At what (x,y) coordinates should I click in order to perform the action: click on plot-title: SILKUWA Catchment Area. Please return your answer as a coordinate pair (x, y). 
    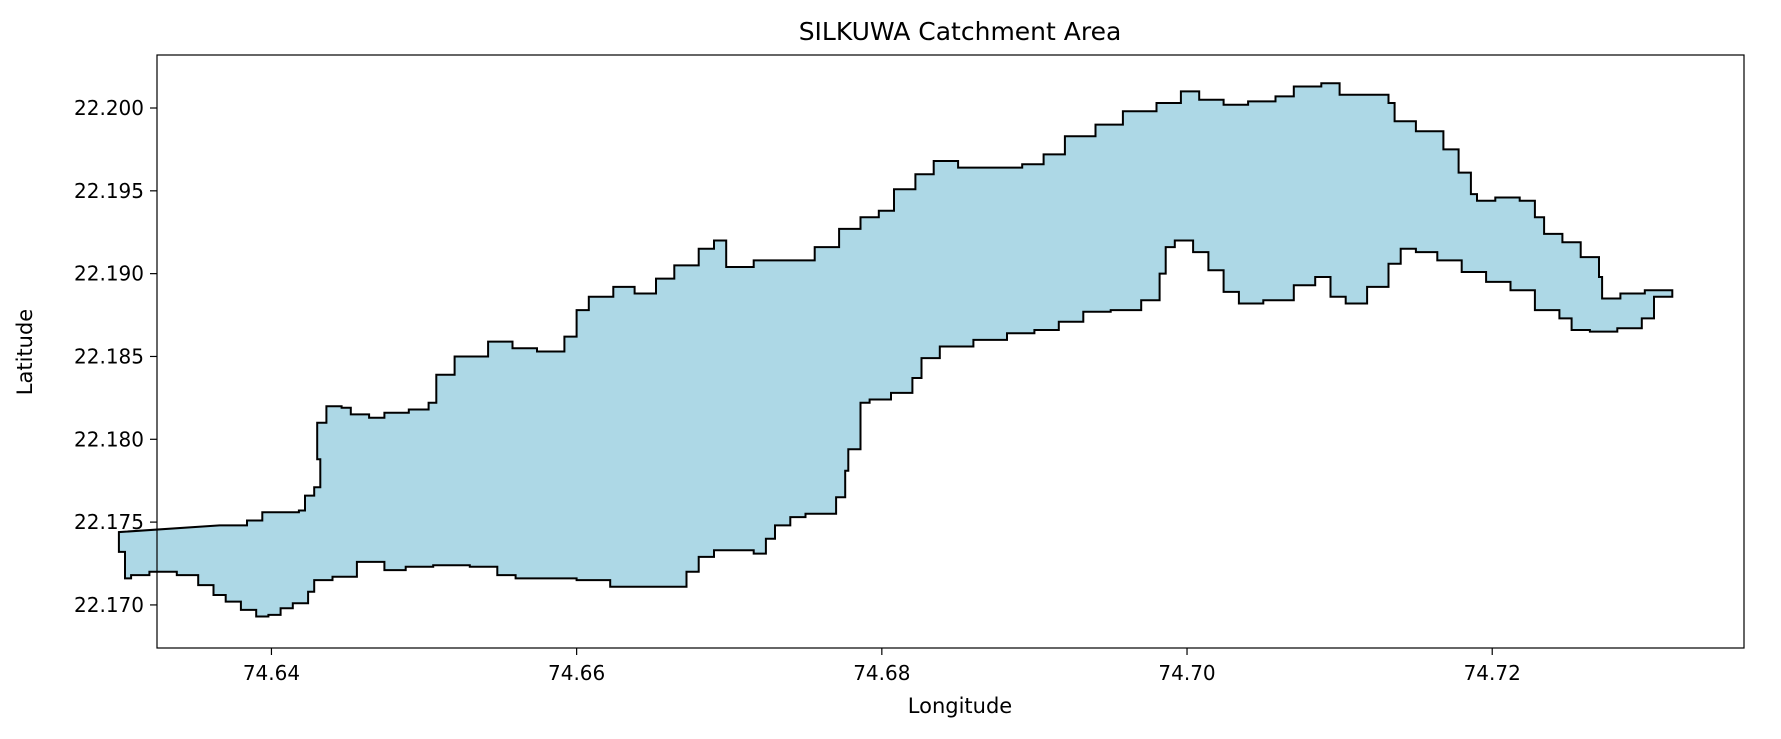
    Looking at the image, I should click on (960, 31).